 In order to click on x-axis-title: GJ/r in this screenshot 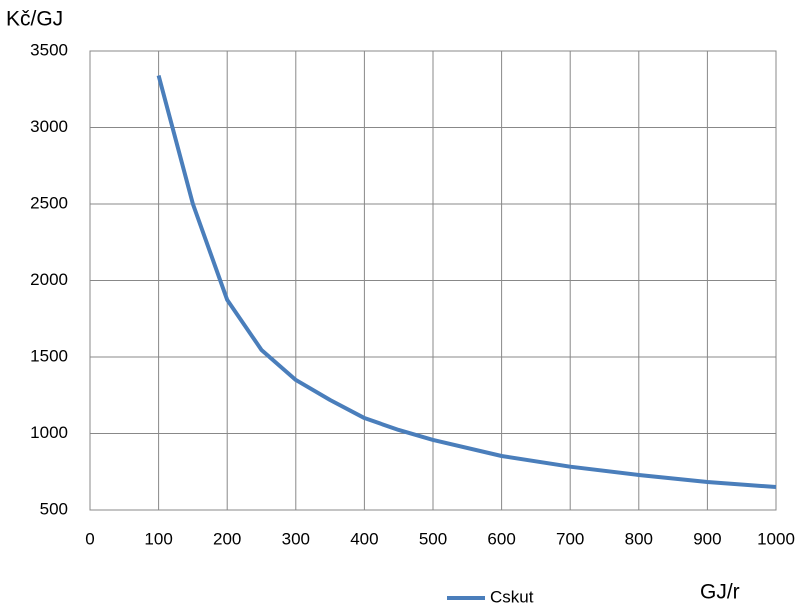, I will do `click(720, 592)`.